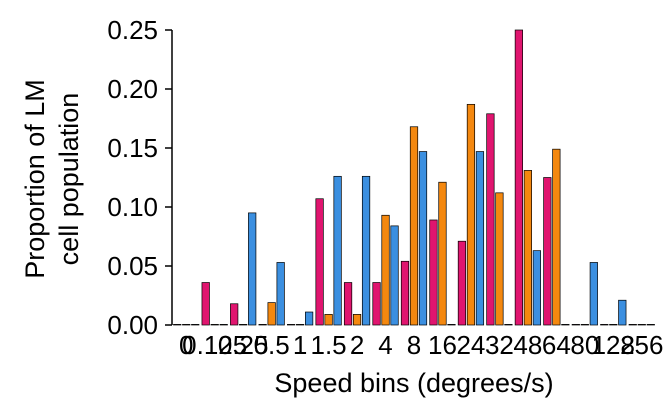 This screenshot has height=414, width=672. What do you see at coordinates (243, 345) in the screenshot?
I see `x-tick-label: 0.25` at bounding box center [243, 345].